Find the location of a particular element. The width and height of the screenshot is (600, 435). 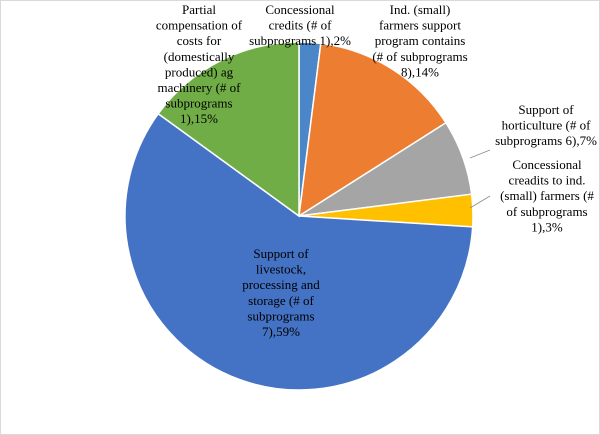

slice-label-1-line-1: farmers support is located at coordinates (420, 25).